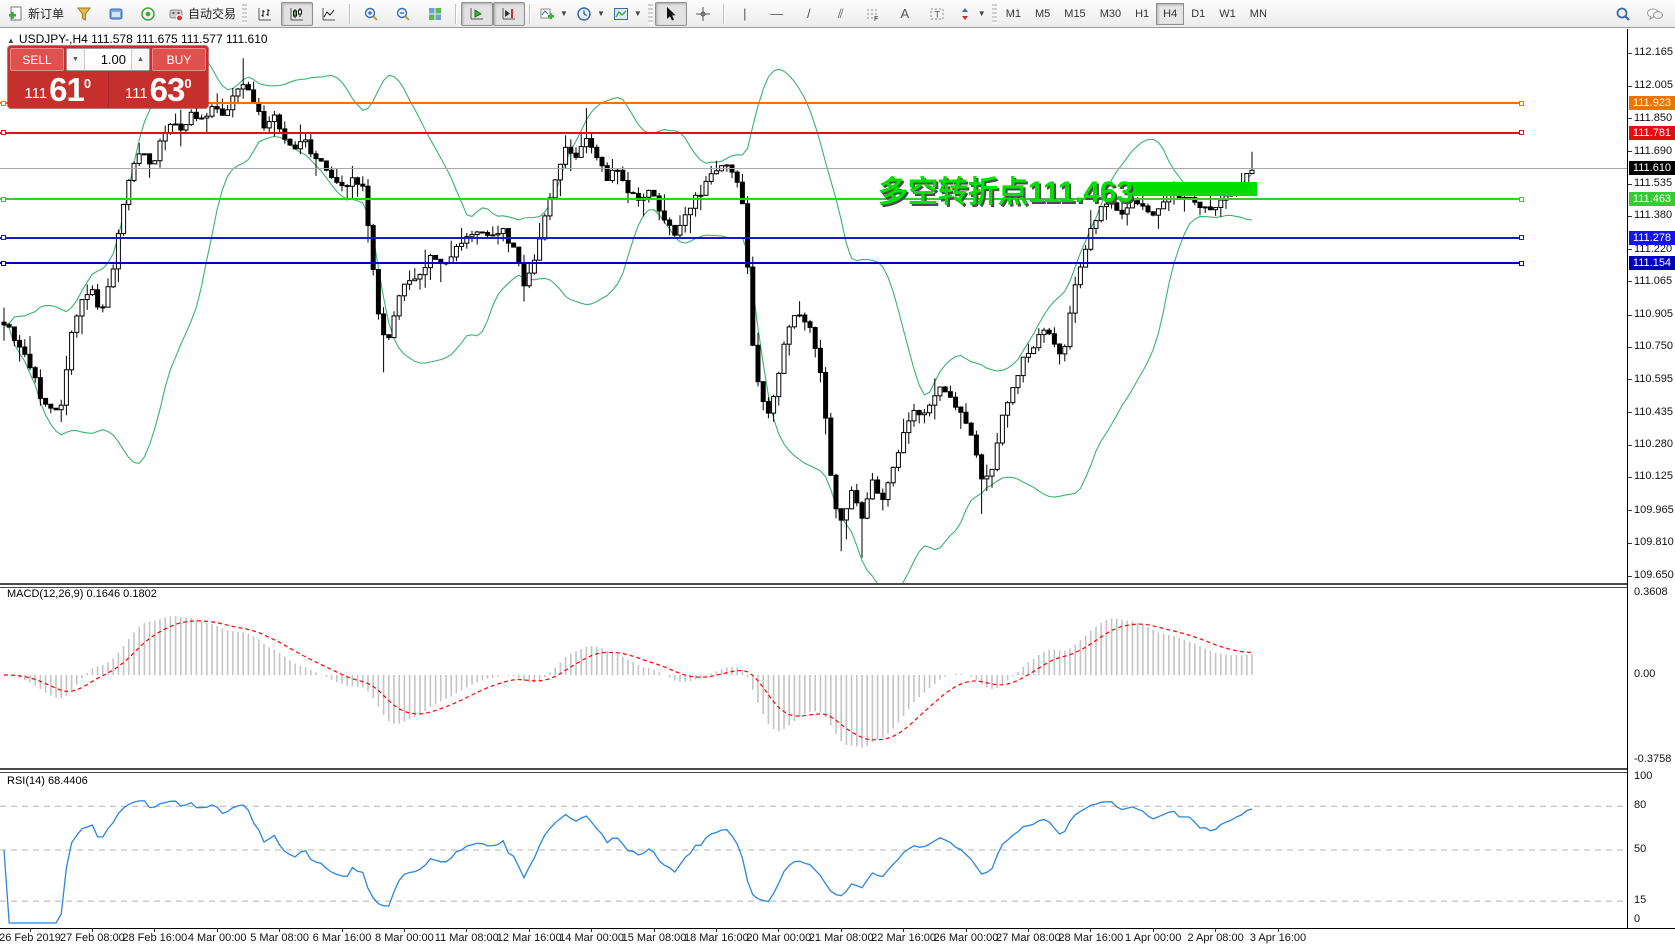  I want to click on signals-button, so click(148, 14).